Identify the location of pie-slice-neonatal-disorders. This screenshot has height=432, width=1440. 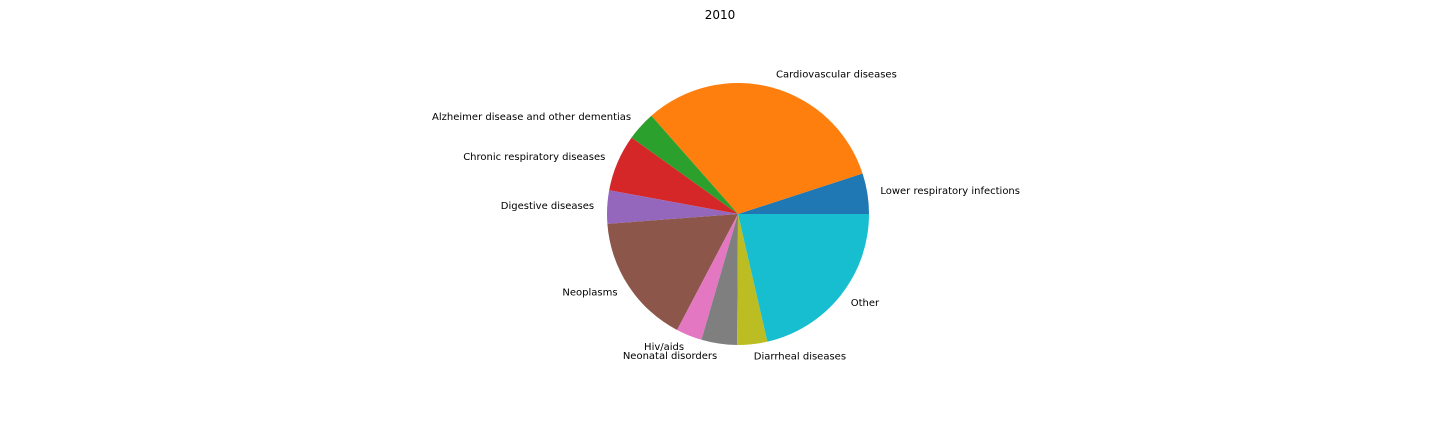
(719, 279).